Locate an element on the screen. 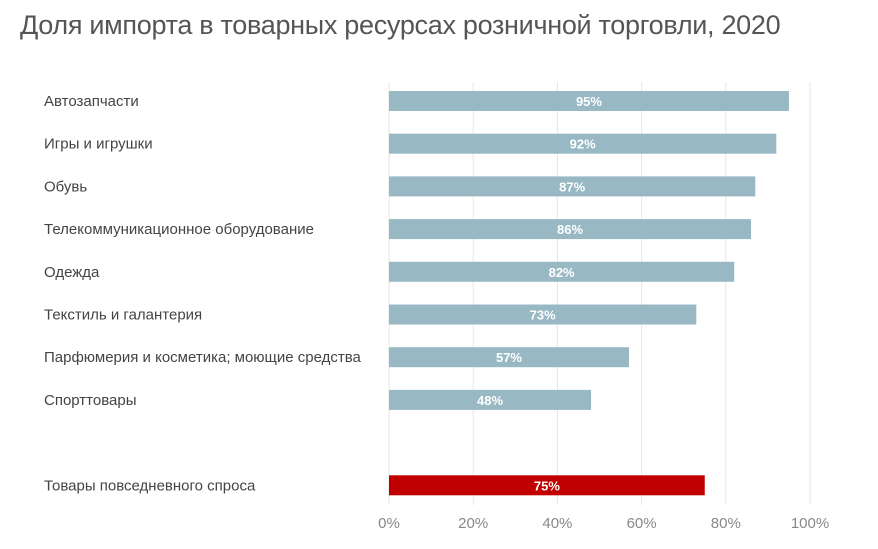 This screenshot has height=549, width=878. data-label: 95% is located at coordinates (589, 101).